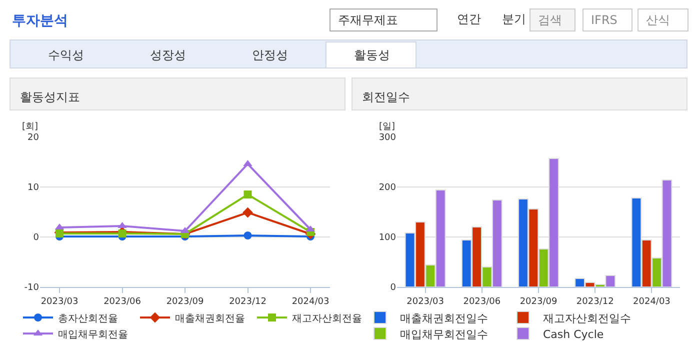 This screenshot has height=342, width=697. What do you see at coordinates (387, 127) in the screenshot?
I see `y-axis-title: [일]` at bounding box center [387, 127].